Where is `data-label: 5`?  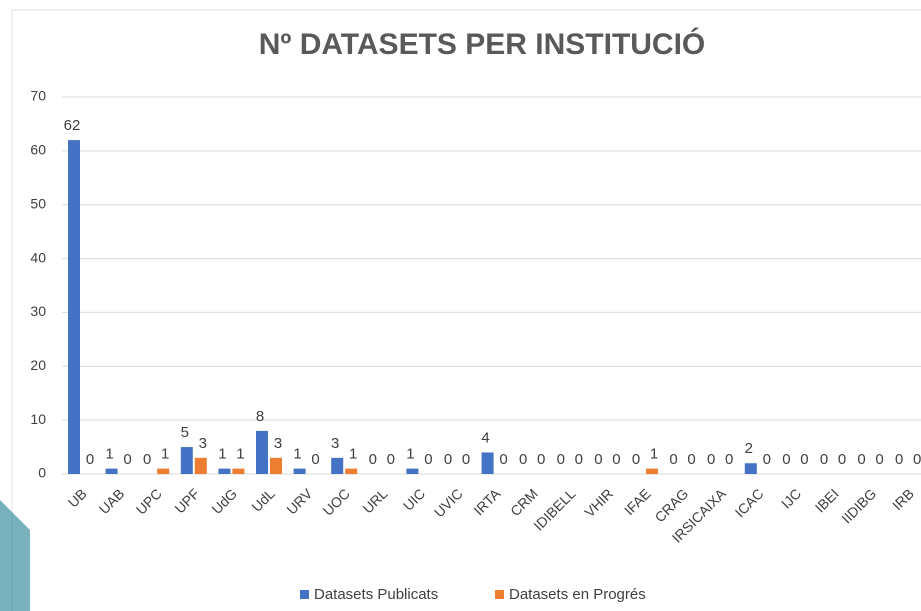 data-label: 5 is located at coordinates (185, 432).